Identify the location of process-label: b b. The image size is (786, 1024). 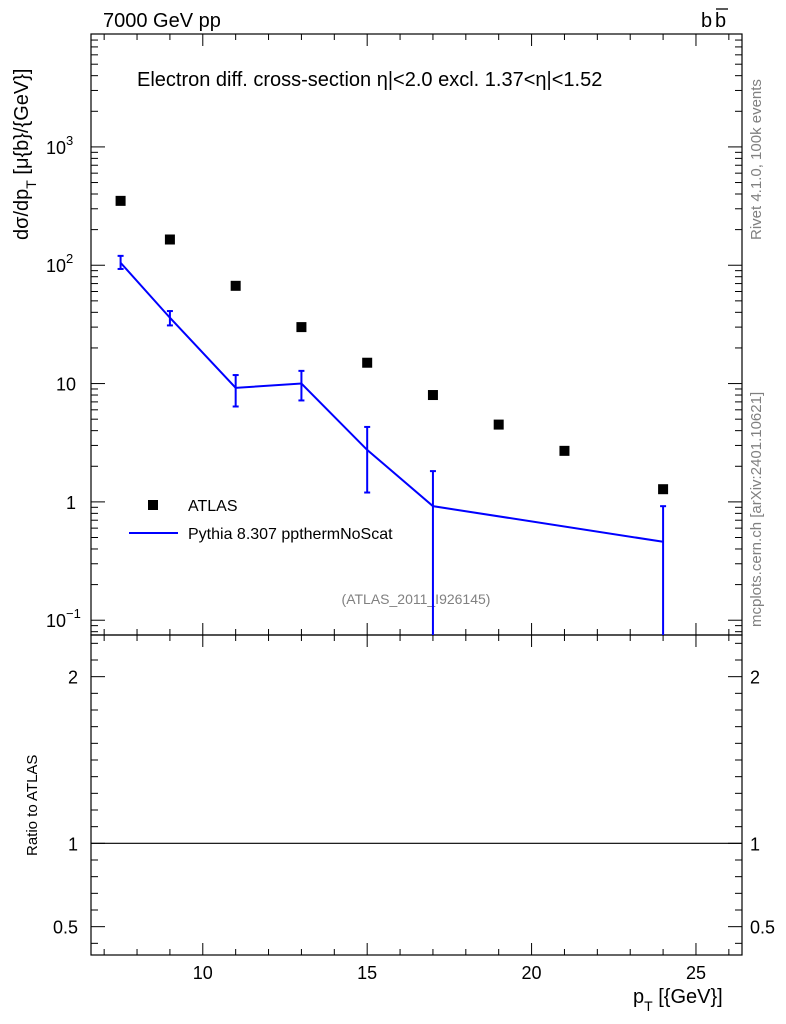
(714, 20).